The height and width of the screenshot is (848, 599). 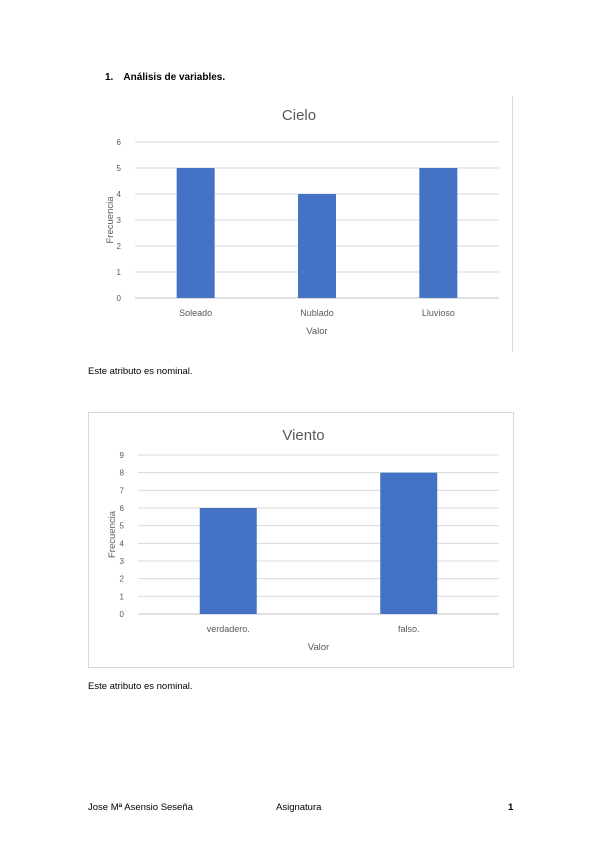 I want to click on footer-author: Jose Mª Asensio Seseña, so click(x=140, y=807).